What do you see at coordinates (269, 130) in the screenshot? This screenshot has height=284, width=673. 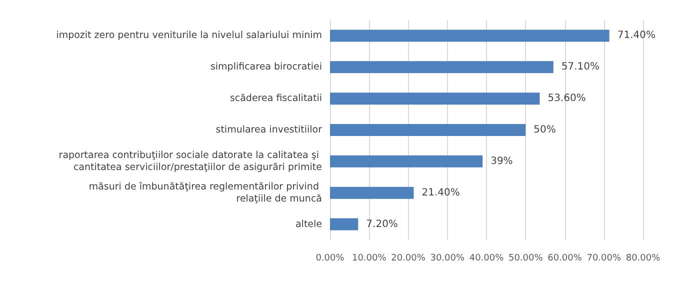 I see `y-tick-label: stimularea investitiilor` at bounding box center [269, 130].